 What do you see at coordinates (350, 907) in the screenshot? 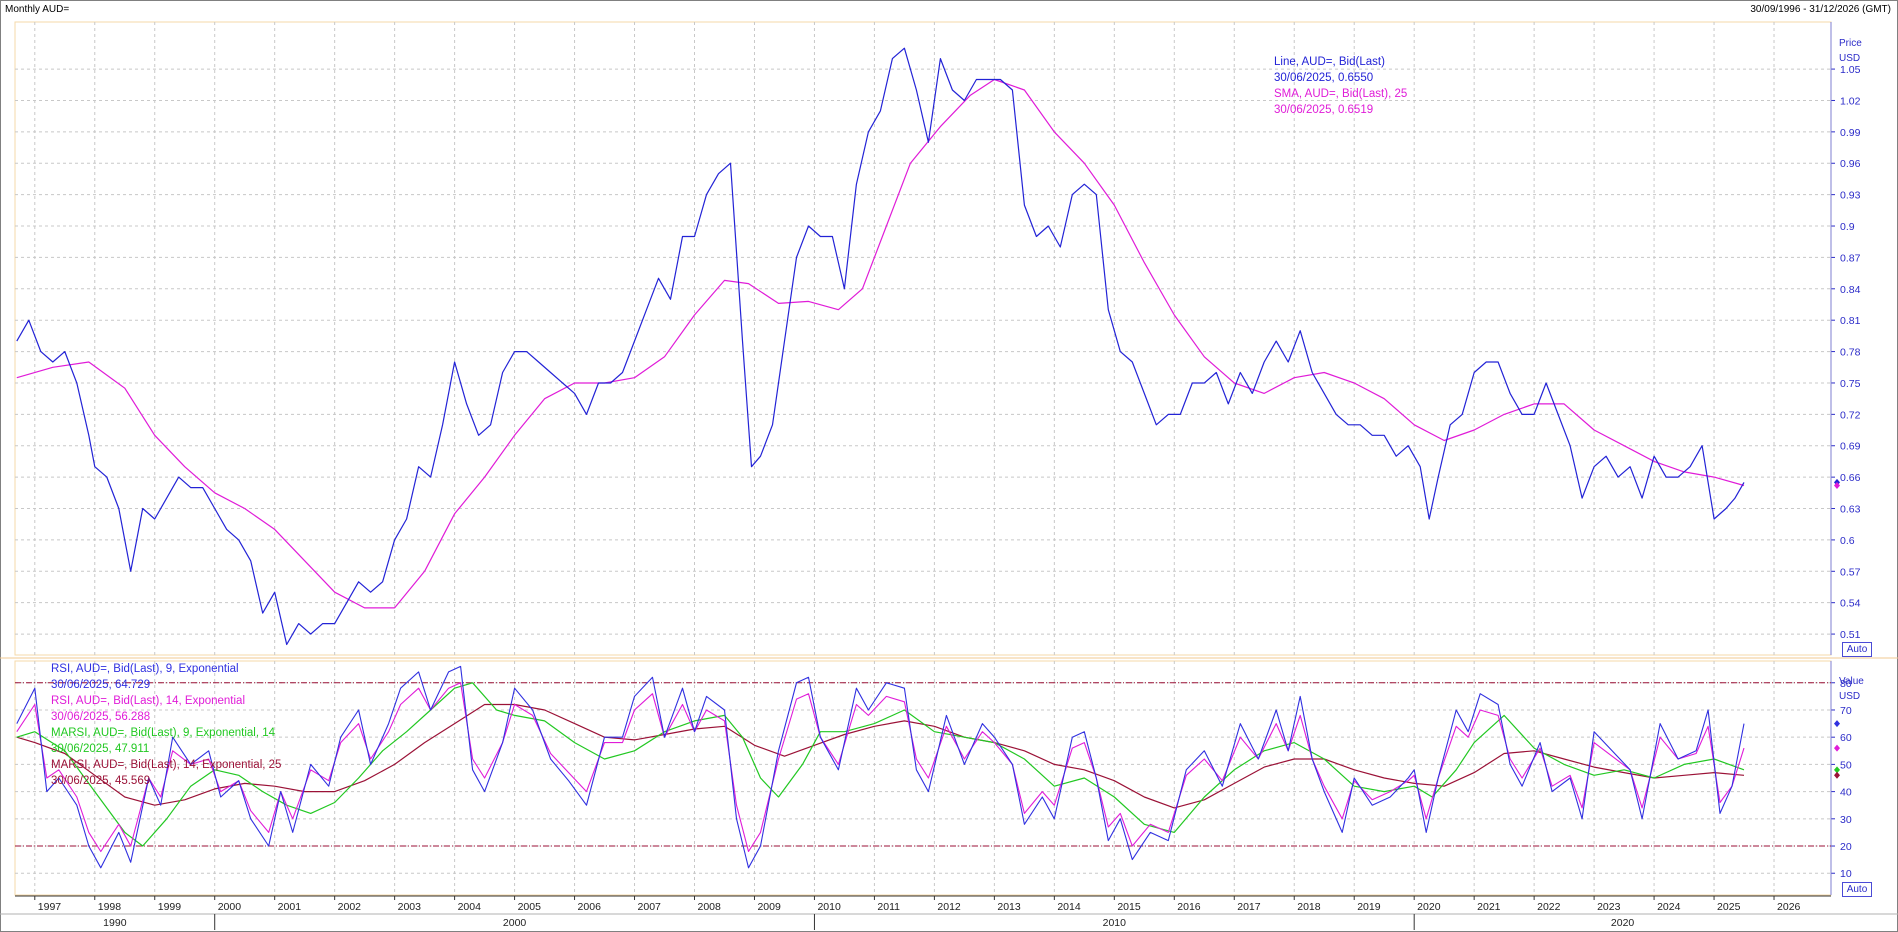
I see `x-tick-label-2002: 2002` at bounding box center [350, 907].